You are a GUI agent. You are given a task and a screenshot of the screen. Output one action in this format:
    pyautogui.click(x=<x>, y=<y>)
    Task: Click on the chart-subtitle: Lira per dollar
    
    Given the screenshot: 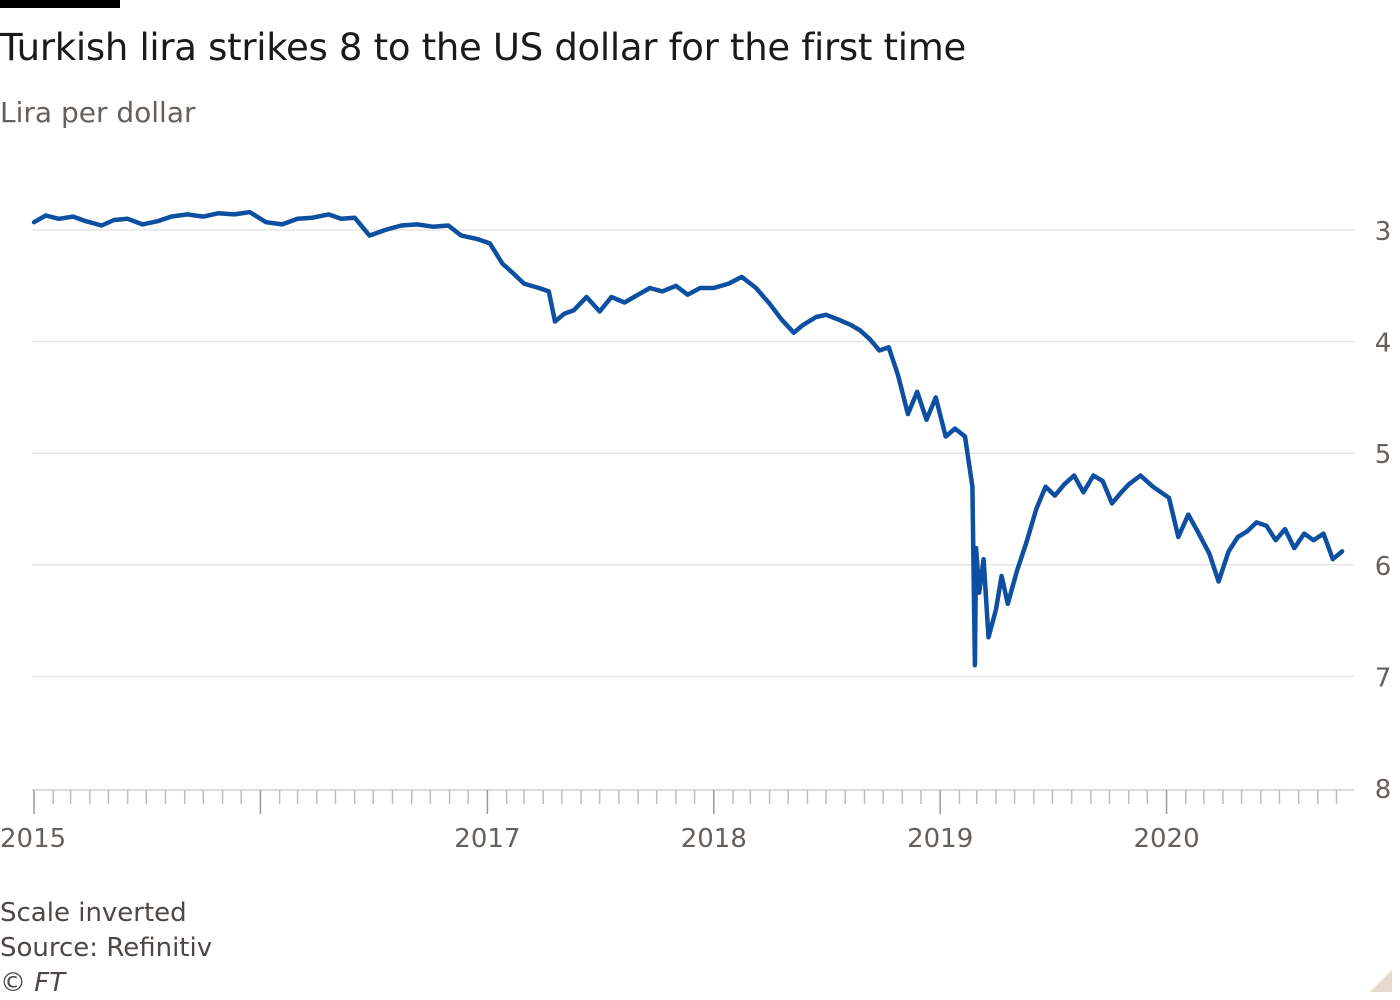 What is the action you would take?
    pyautogui.click(x=98, y=112)
    